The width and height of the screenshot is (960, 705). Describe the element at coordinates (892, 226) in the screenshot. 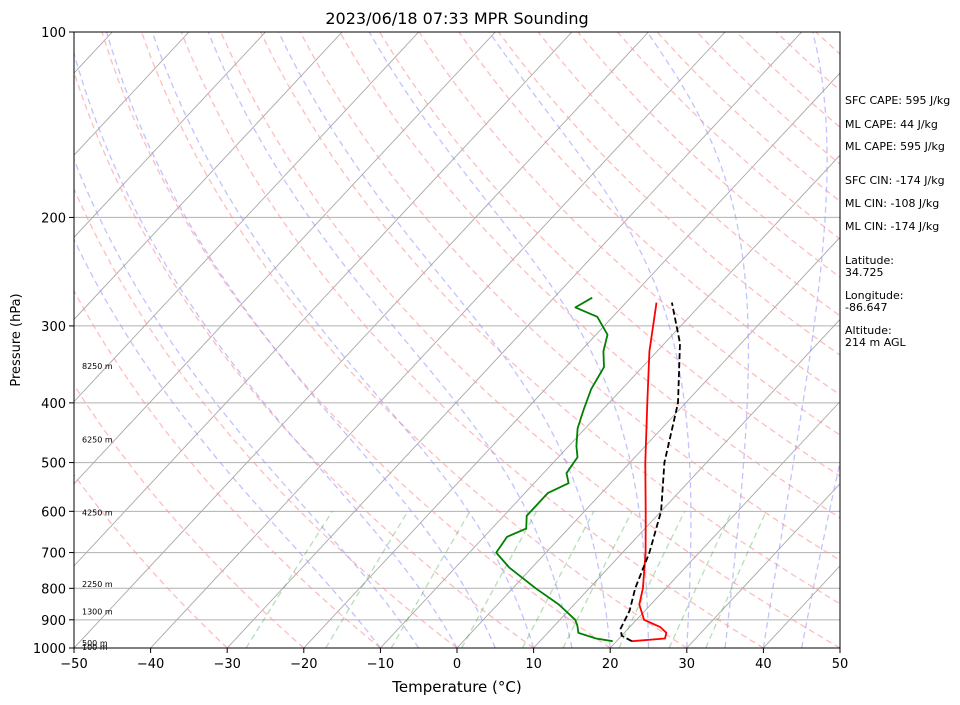

I see `ml-cin-label-2: ML CIN: -174 J/kg` at that location.